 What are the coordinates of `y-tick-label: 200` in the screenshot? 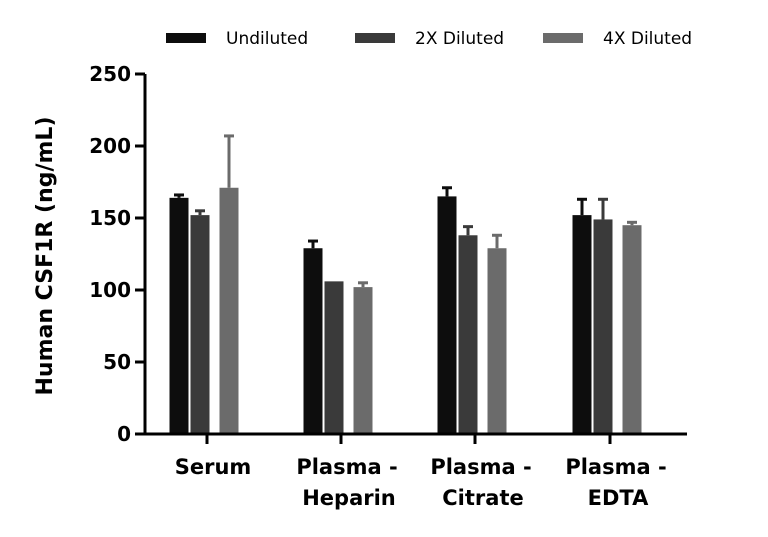 It's located at (110, 146).